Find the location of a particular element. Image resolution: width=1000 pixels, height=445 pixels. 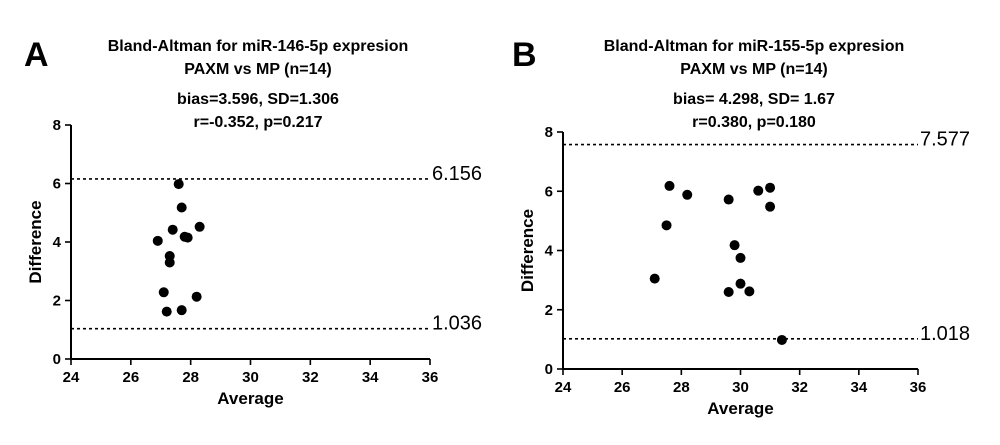

chart-title: Bland-Altman for miR-155-5p expresion is located at coordinates (754, 46).